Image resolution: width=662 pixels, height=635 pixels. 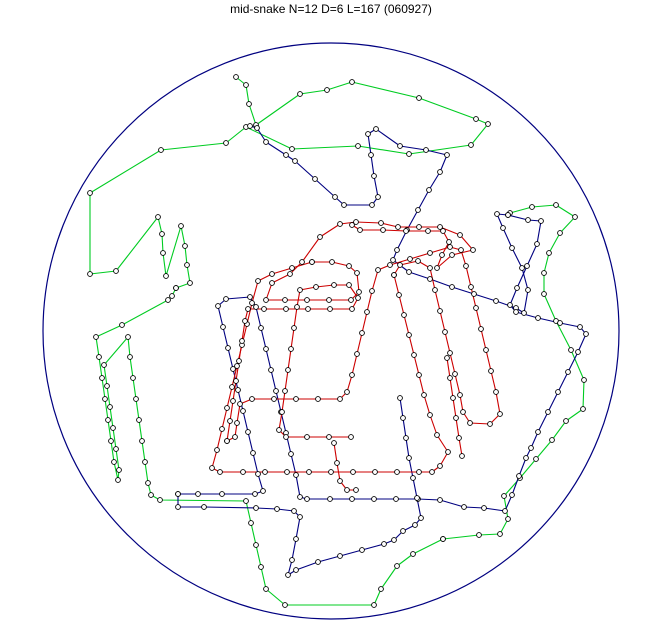 I want to click on path-segment-red-stub-b, so click(x=454, y=407).